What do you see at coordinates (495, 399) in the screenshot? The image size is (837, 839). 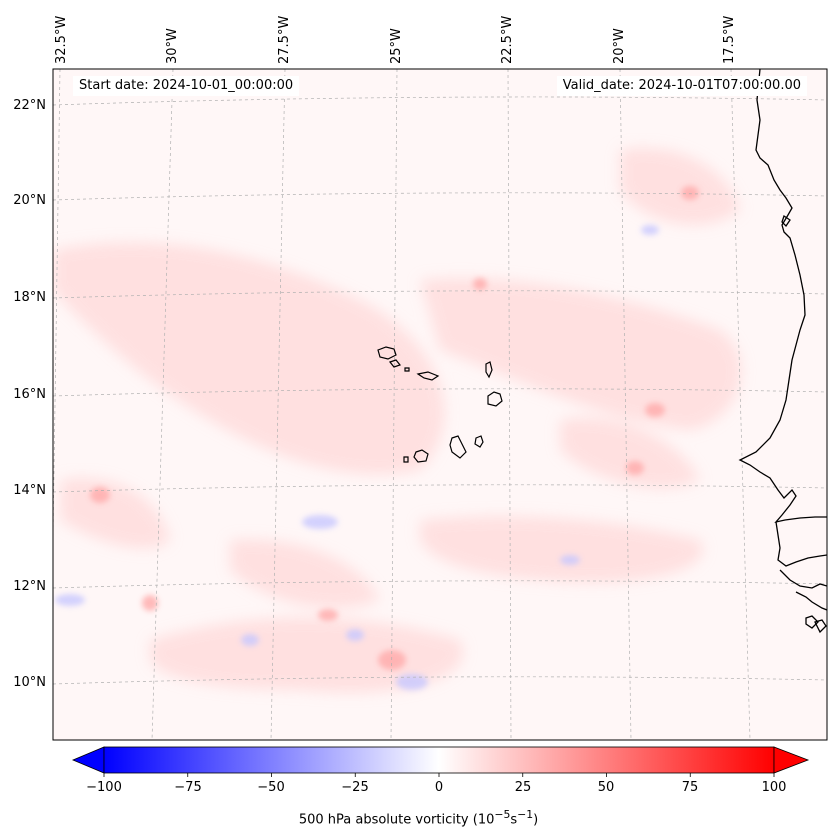 I see `island-boa-vista` at bounding box center [495, 399].